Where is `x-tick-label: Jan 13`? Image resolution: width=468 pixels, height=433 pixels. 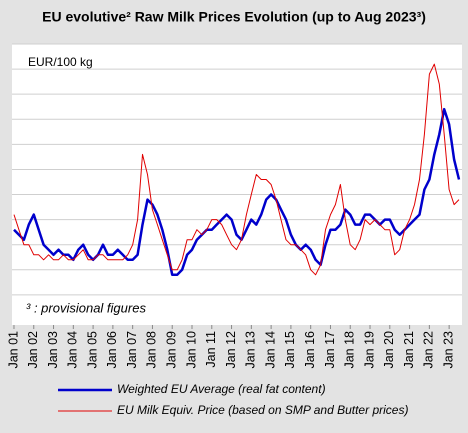 x-tick-label: Jan 13 is located at coordinates (251, 350).